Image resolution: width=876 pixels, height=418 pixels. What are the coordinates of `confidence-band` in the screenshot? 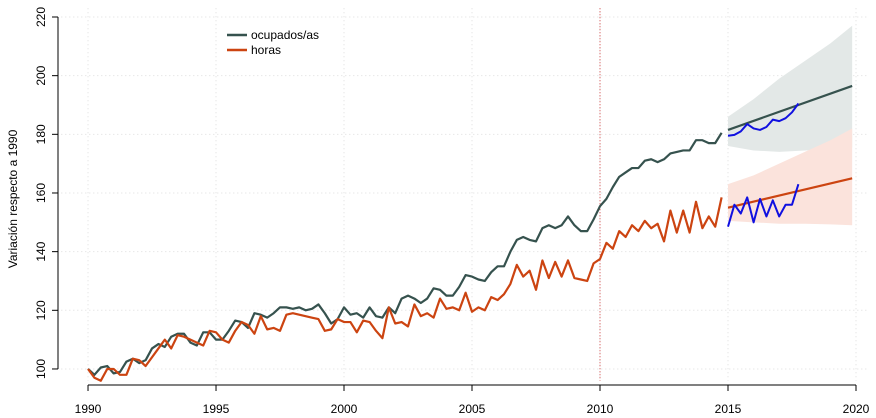 It's located at (790, 88).